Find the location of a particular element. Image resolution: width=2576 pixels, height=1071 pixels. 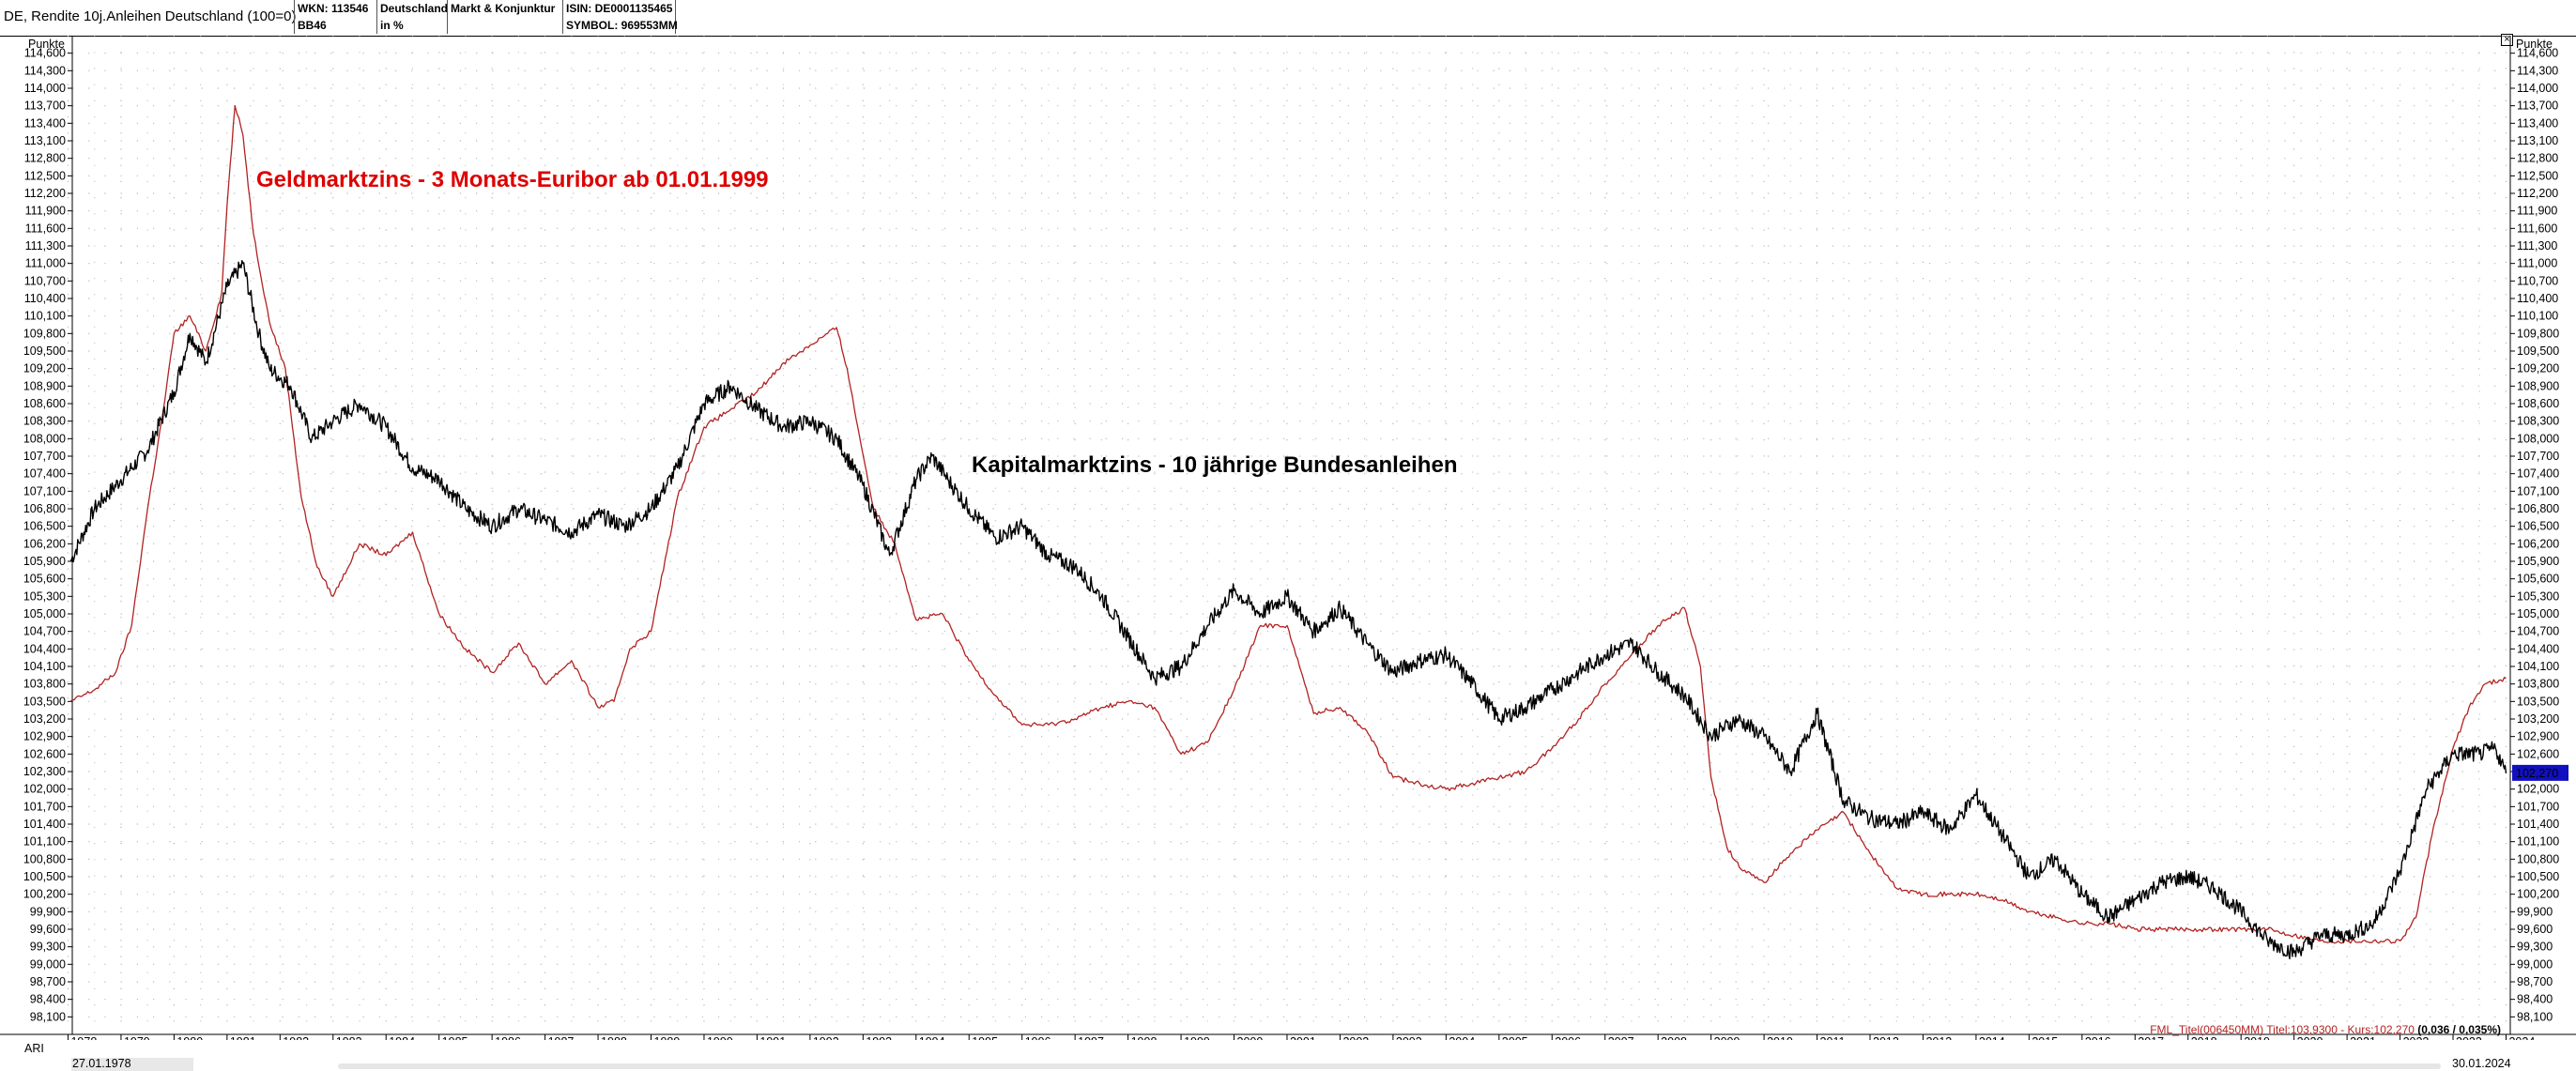

y-tick-label-right: 101,700 is located at coordinates (2538, 806).